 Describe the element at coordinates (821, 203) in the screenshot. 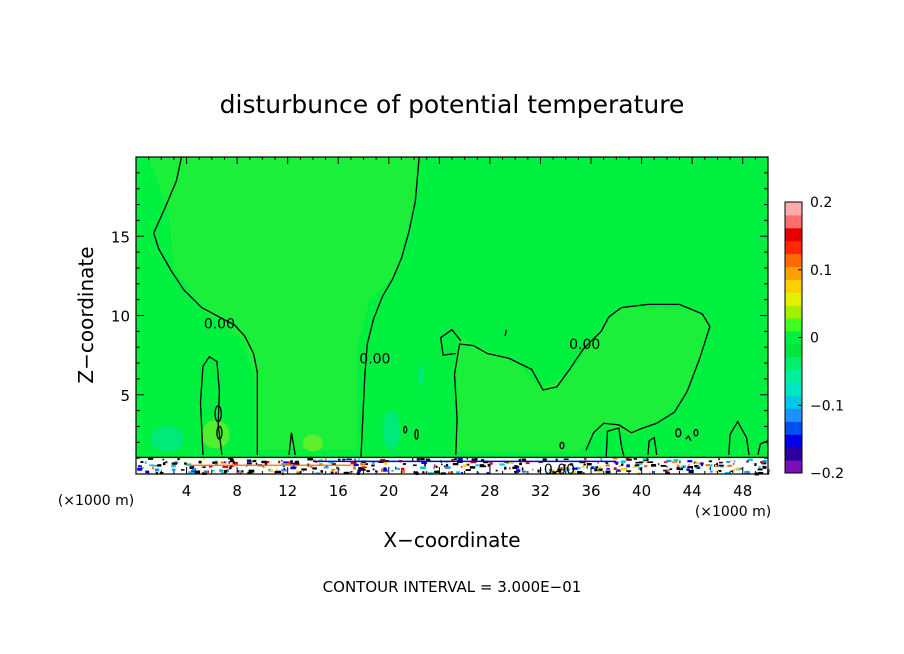

I see `colorbar-tick-label: 0.2` at that location.